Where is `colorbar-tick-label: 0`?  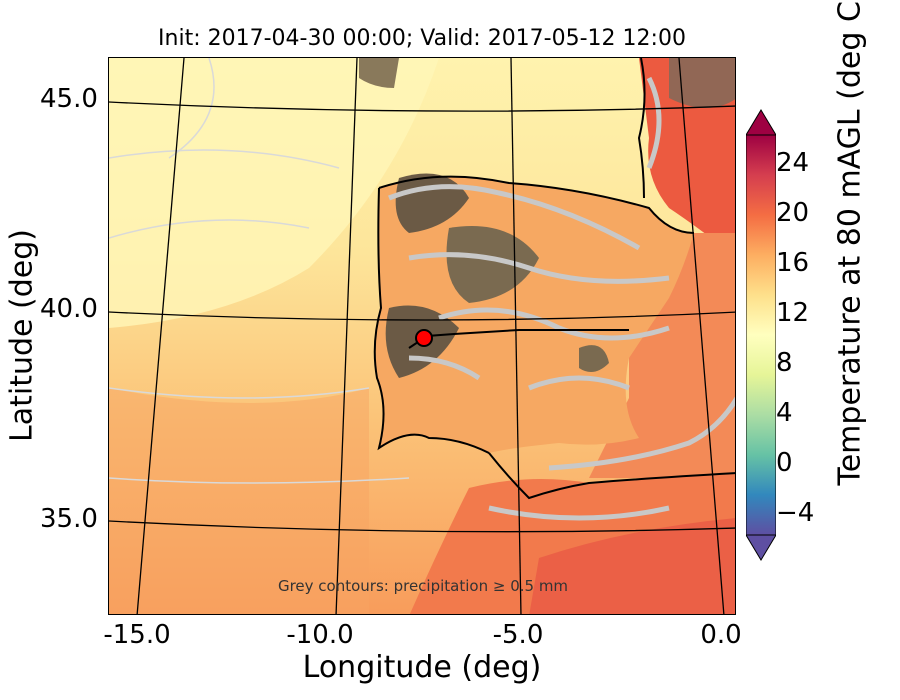 colorbar-tick-label: 0 is located at coordinates (784, 463).